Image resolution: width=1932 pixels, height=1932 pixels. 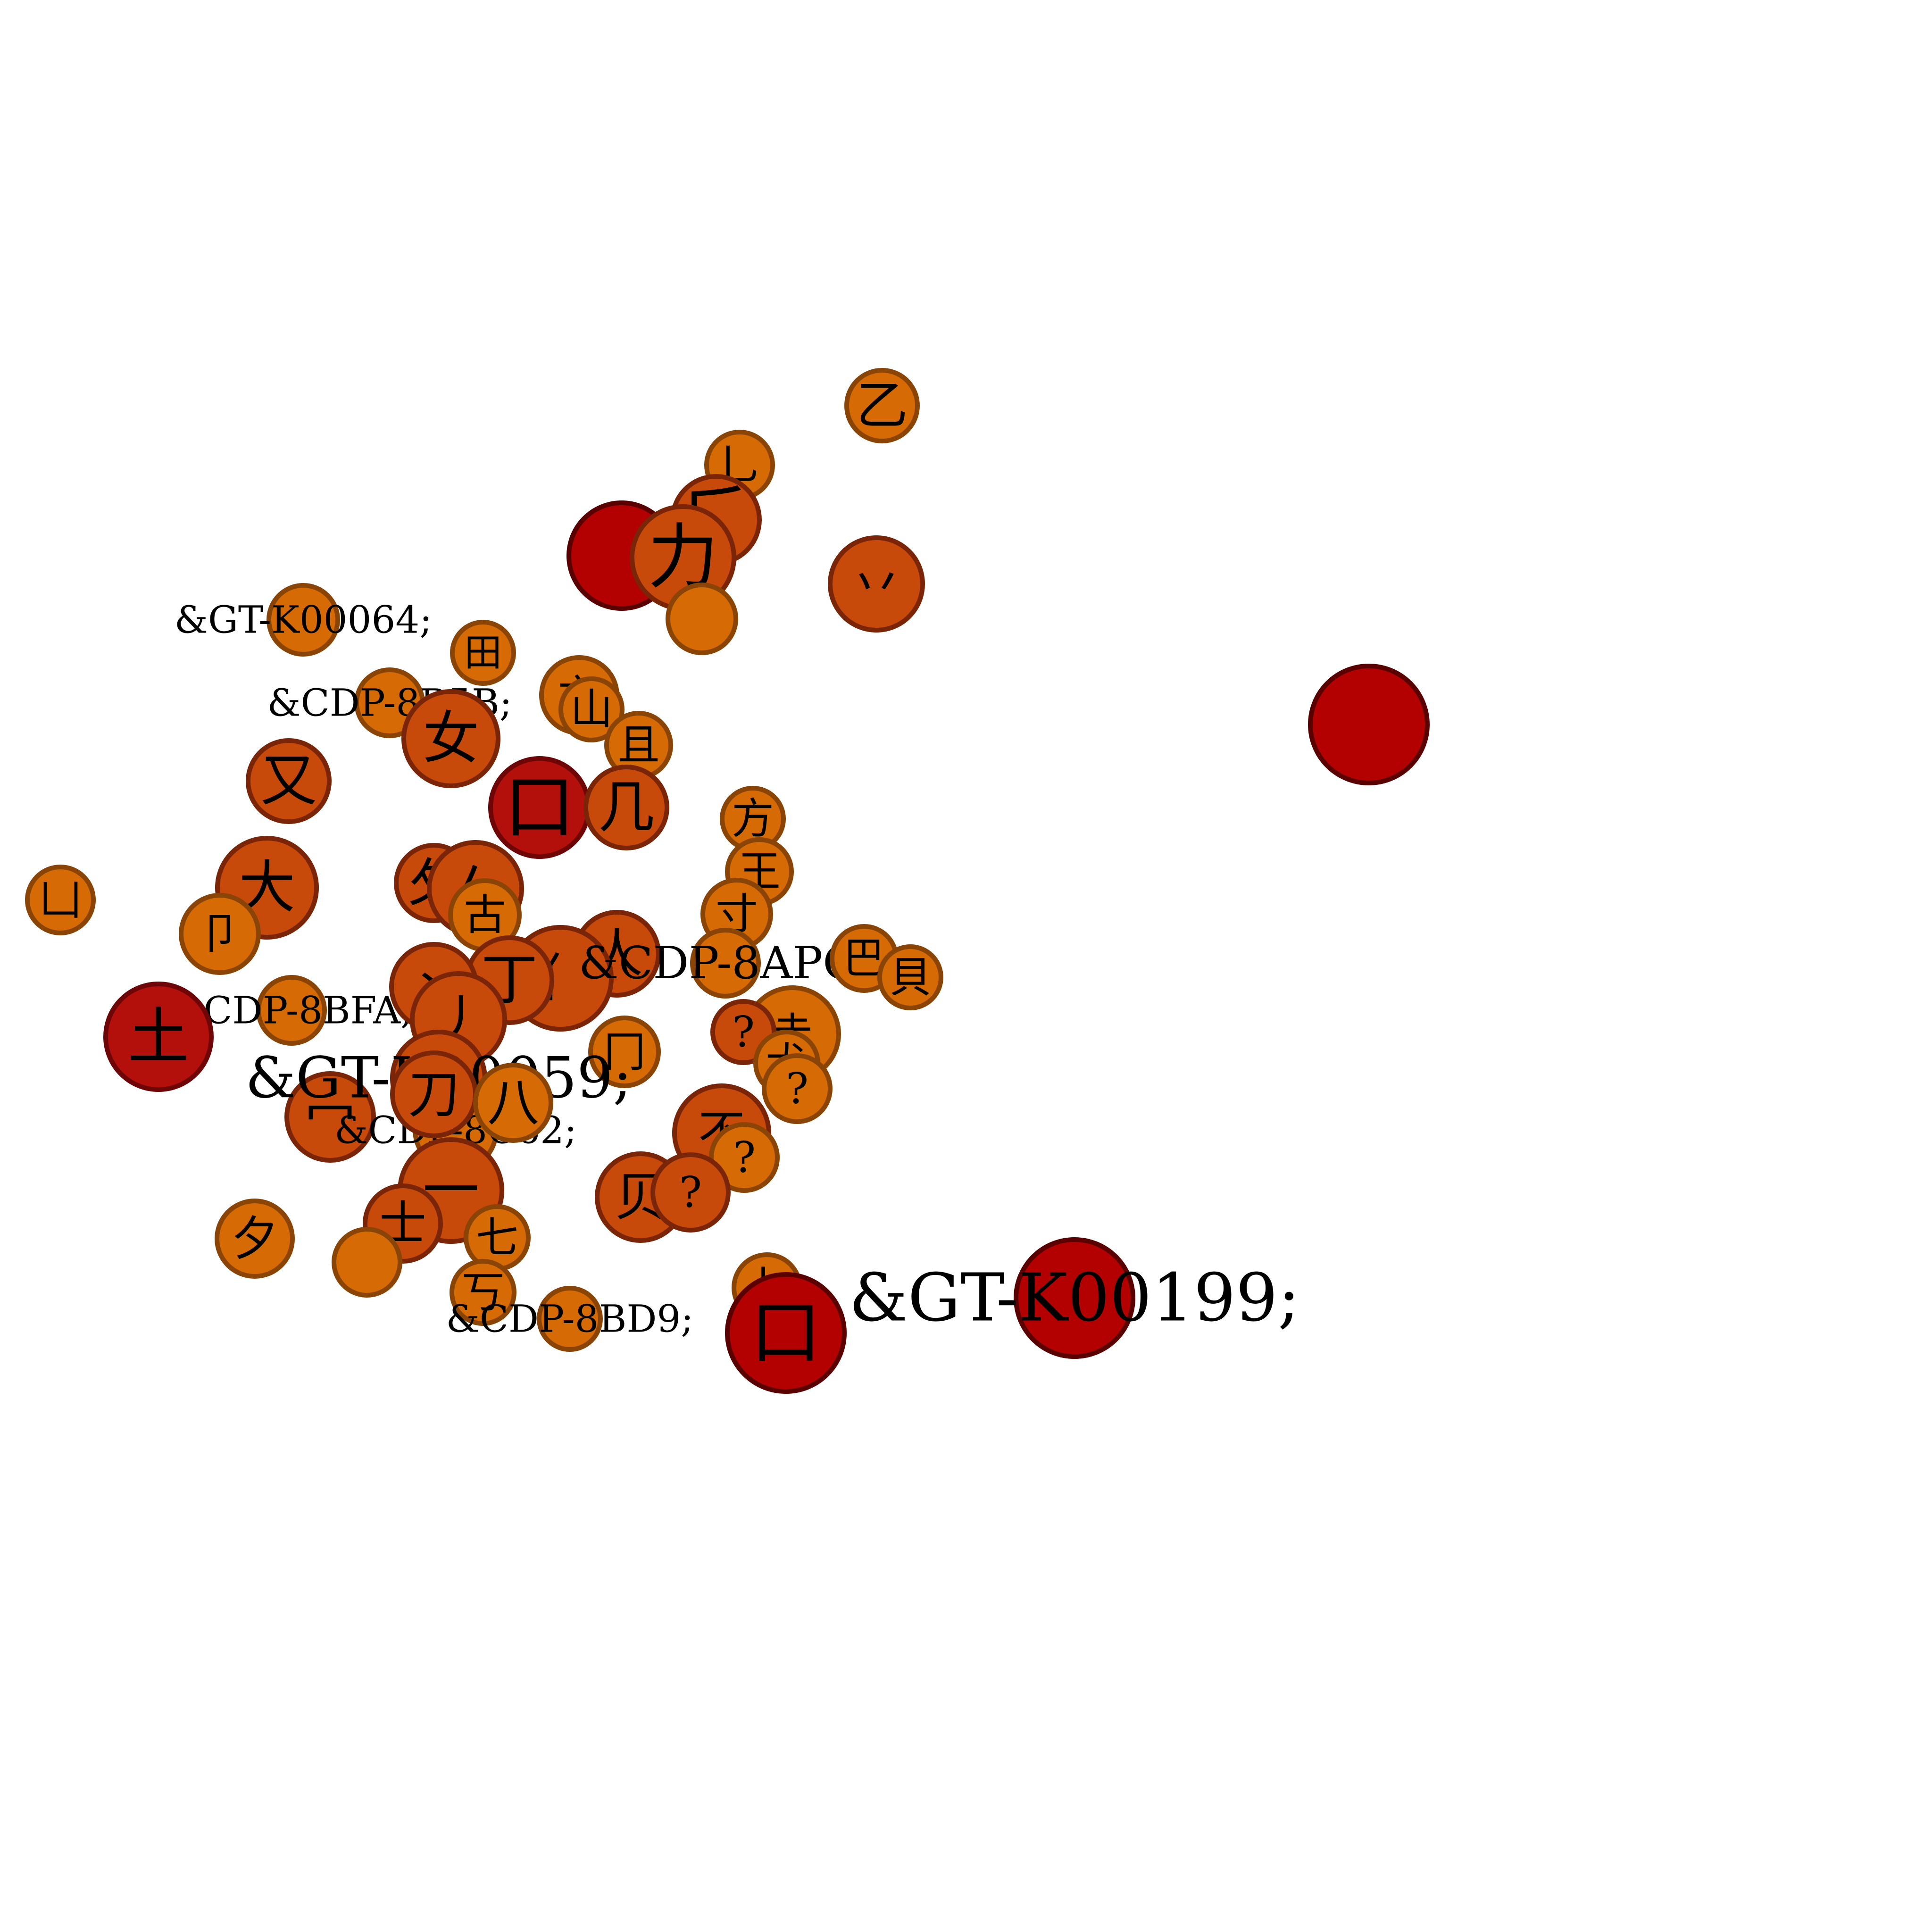 I want to click on node-label: 夕, so click(x=255, y=1238).